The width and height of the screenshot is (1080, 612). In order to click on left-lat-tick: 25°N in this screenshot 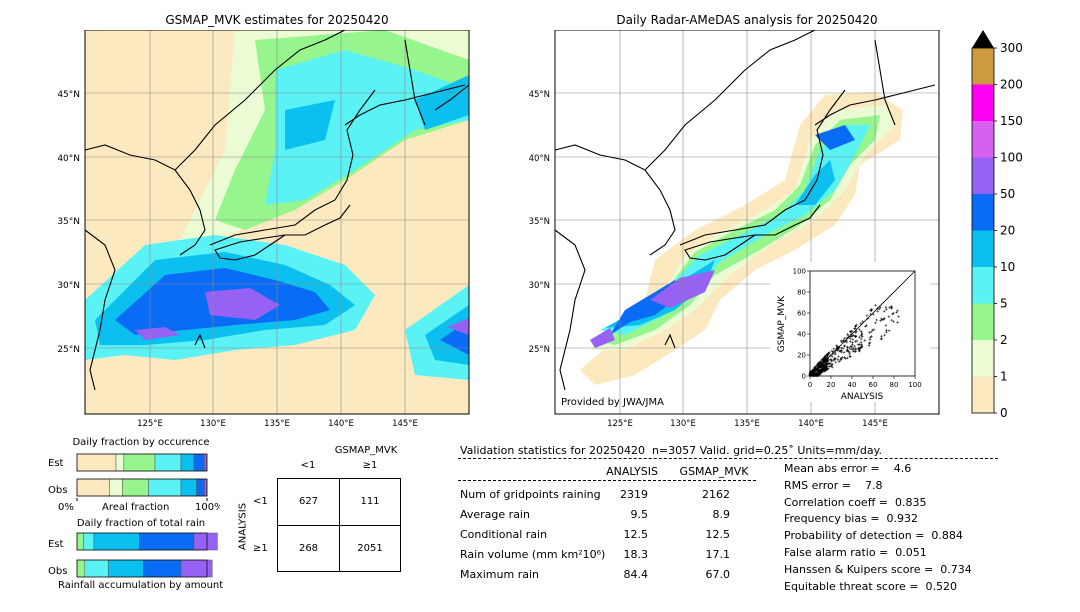, I will do `click(68, 350)`.